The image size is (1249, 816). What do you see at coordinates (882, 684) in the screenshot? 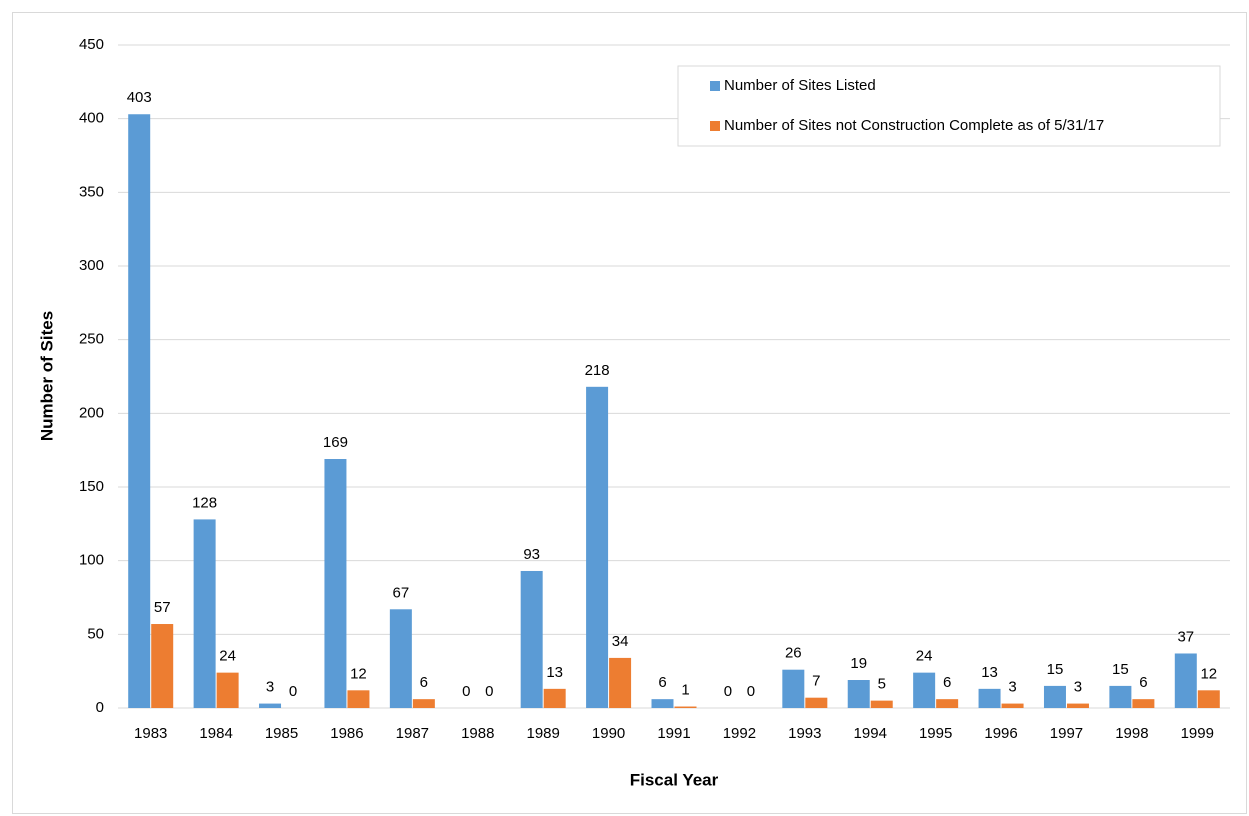
I see `data-label: 5` at bounding box center [882, 684].